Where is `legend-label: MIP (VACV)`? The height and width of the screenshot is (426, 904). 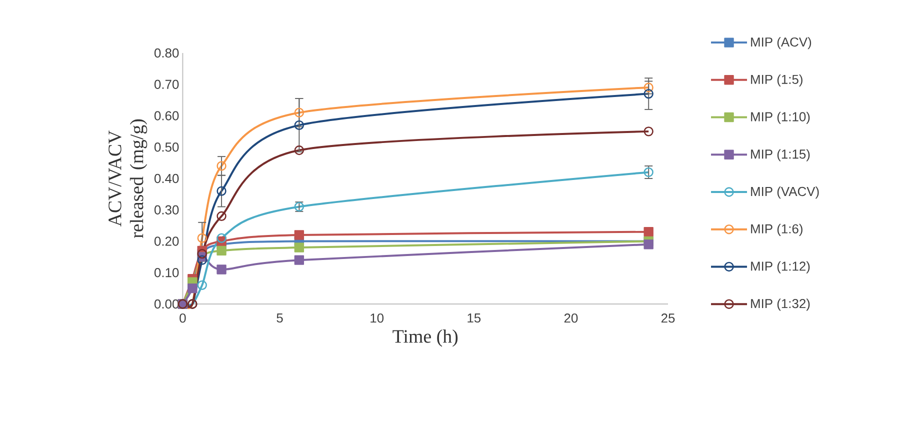
legend-label: MIP (VACV) is located at coordinates (785, 192).